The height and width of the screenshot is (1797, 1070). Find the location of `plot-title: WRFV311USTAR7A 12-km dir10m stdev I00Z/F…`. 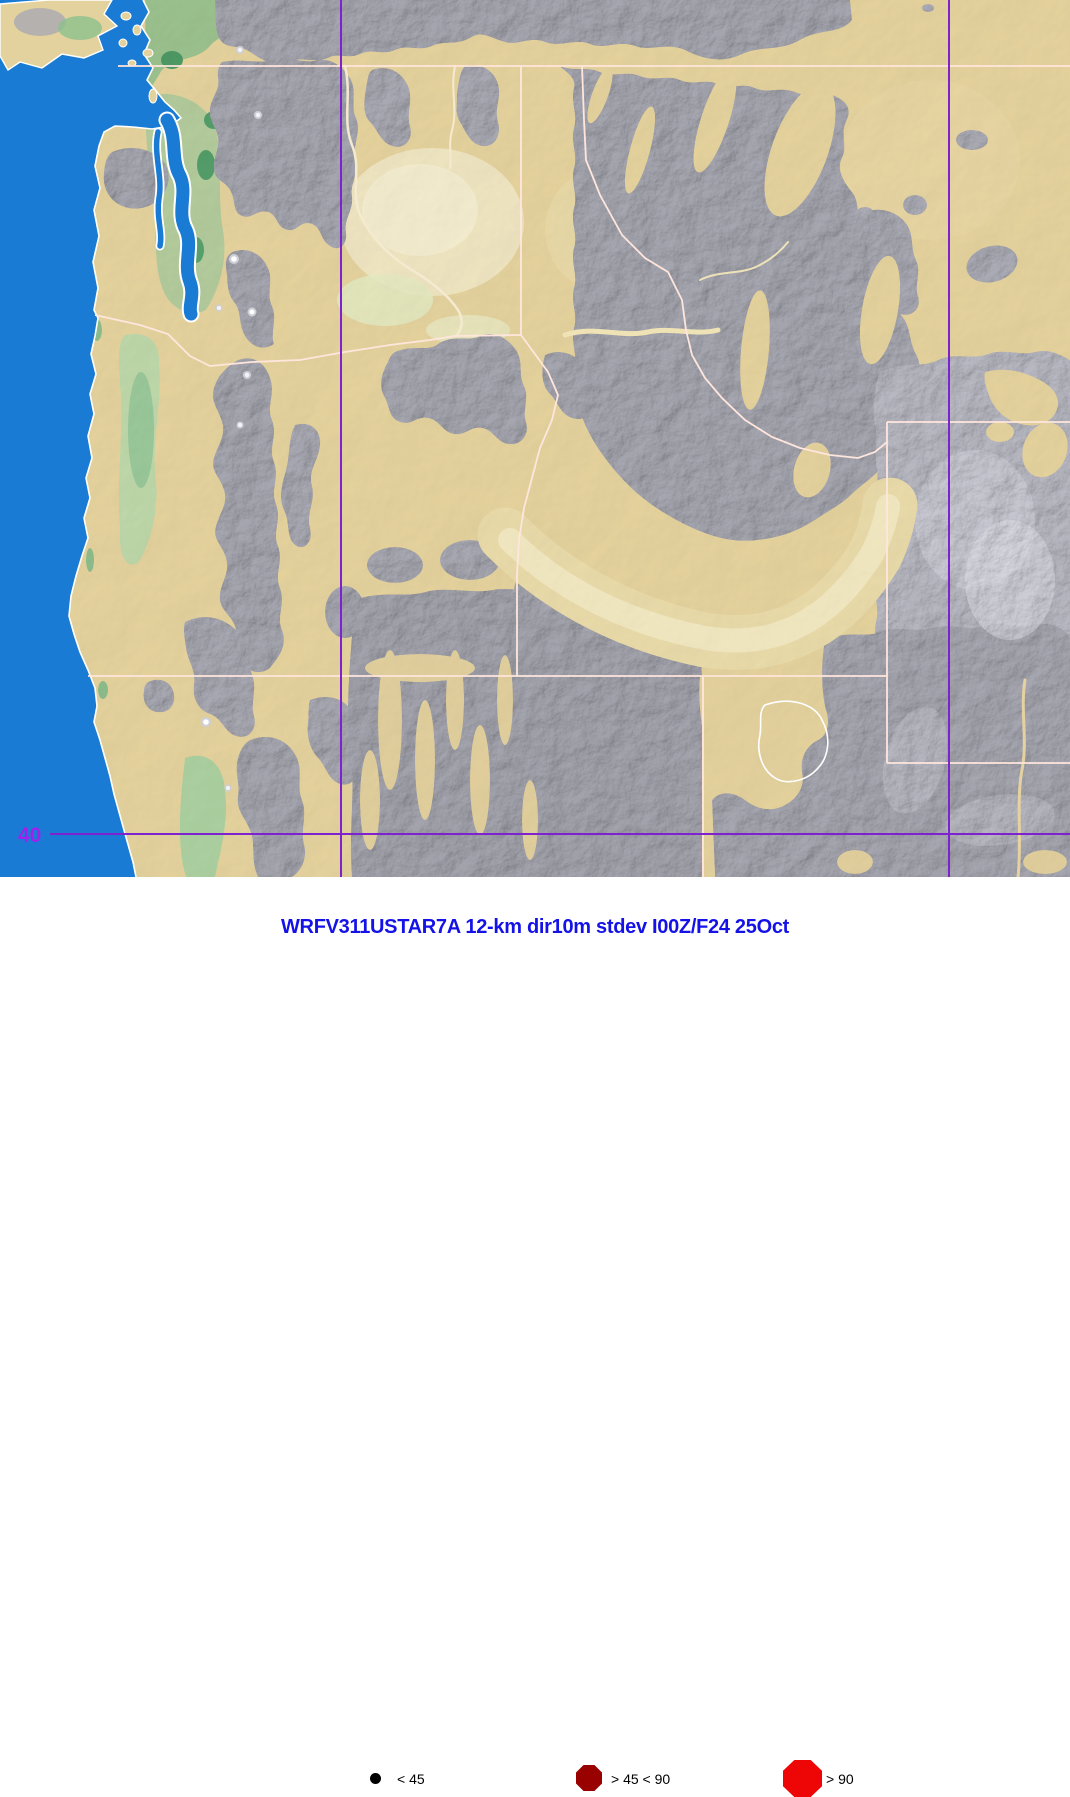

plot-title: WRFV311USTAR7A 12-km dir10m stdev I00Z/F… is located at coordinates (535, 927).